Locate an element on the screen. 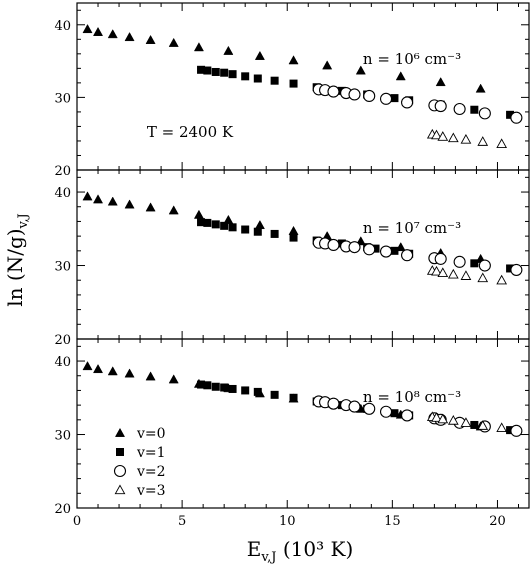 The width and height of the screenshot is (531, 565). y-tick-label: 30 is located at coordinates (62, 98).